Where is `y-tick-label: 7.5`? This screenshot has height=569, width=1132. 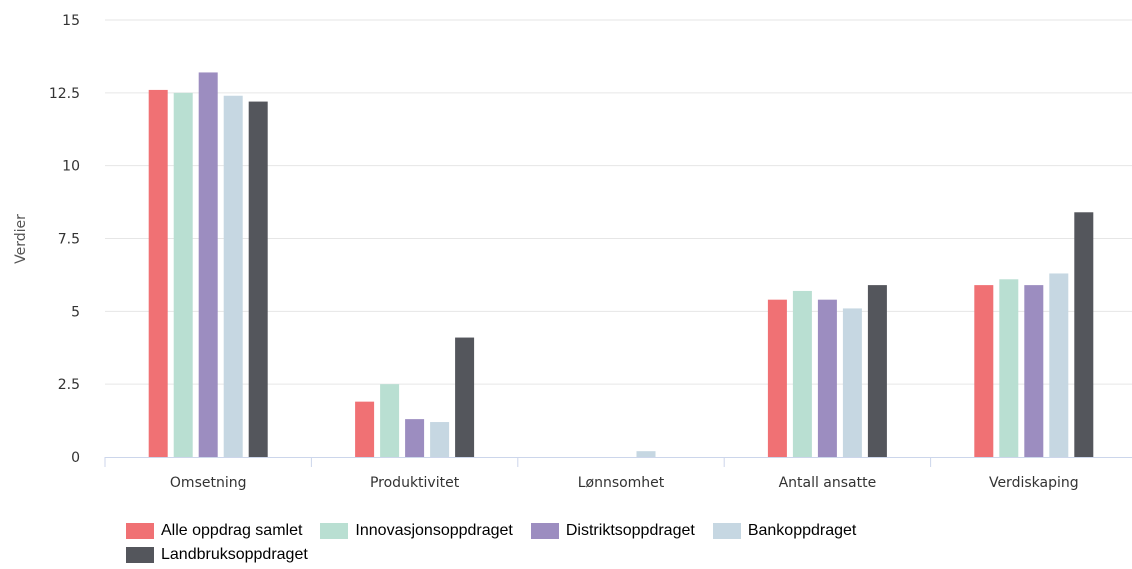
y-tick-label: 7.5 is located at coordinates (69, 240).